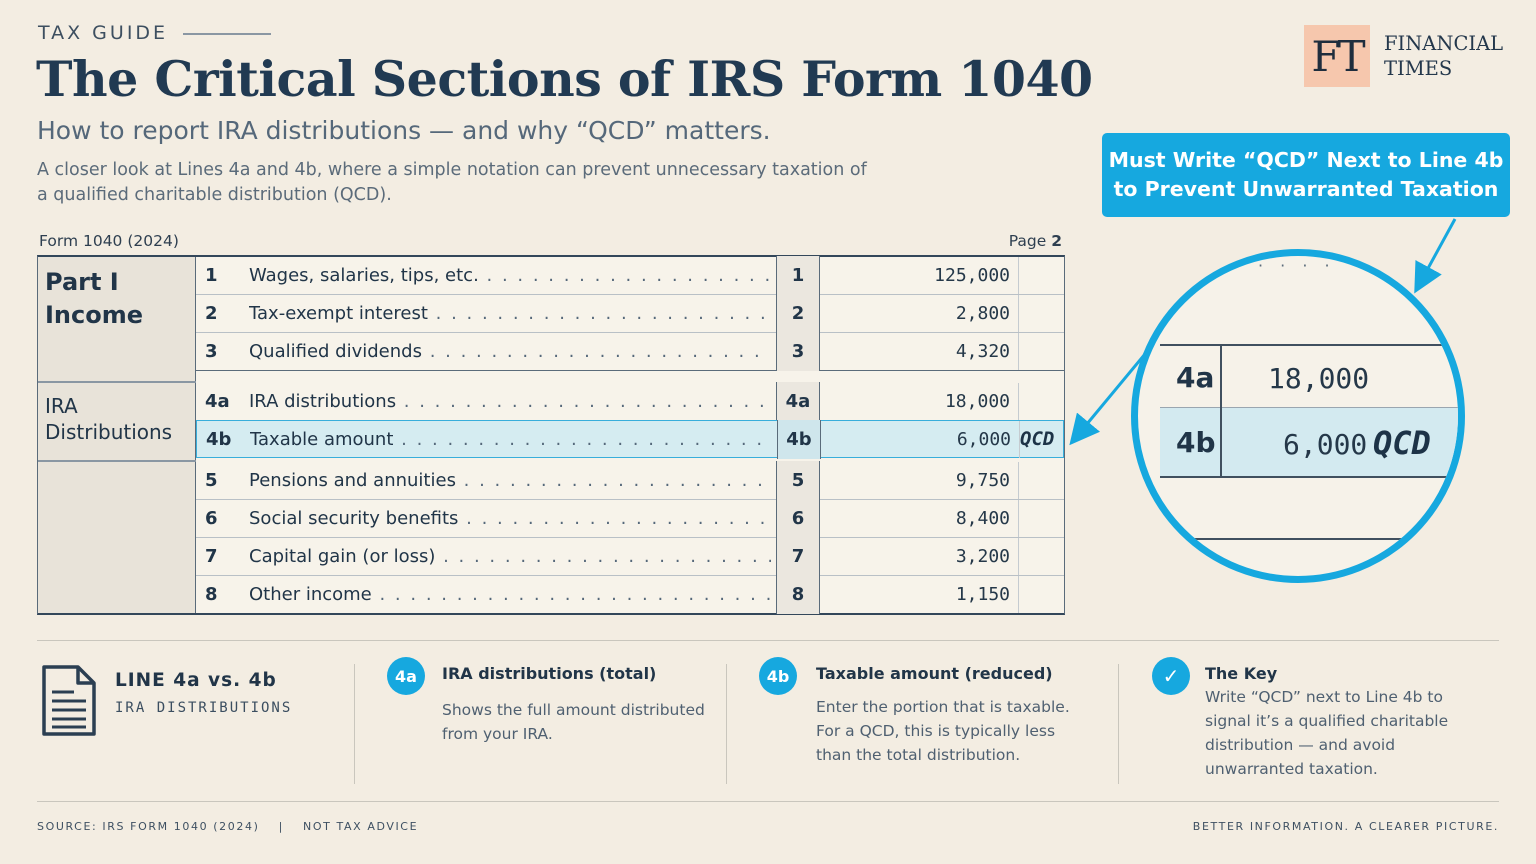 The width and height of the screenshot is (1536, 864). What do you see at coordinates (798, 275) in the screenshot?
I see `line-code: 1` at bounding box center [798, 275].